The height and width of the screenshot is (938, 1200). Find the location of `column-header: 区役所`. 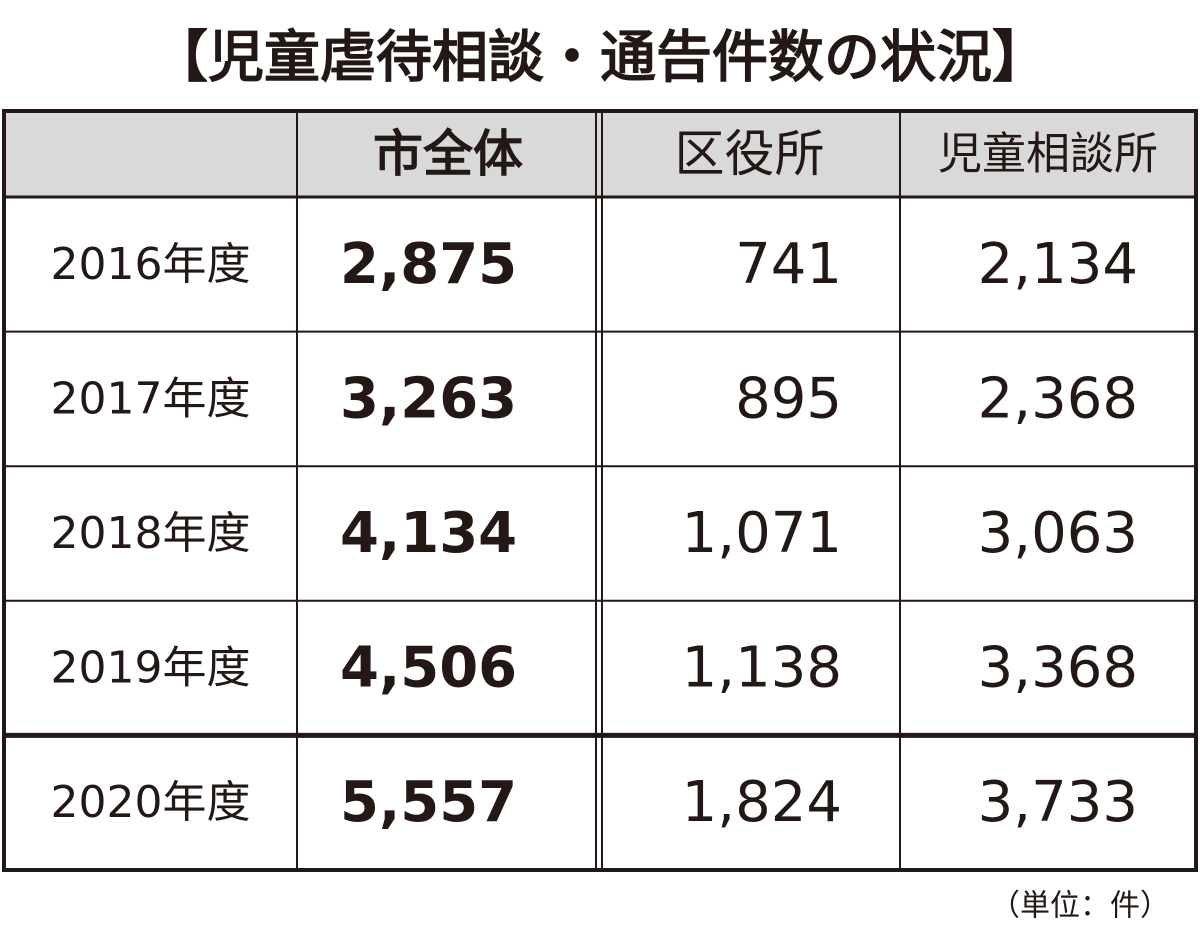

column-header: 区役所 is located at coordinates (750, 154).